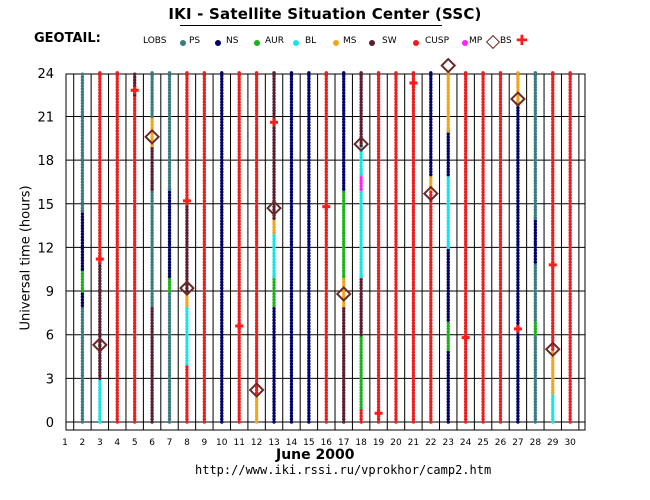 The height and width of the screenshot is (500, 650). Describe the element at coordinates (466, 443) in the screenshot. I see `x-tick-label: 24` at that location.